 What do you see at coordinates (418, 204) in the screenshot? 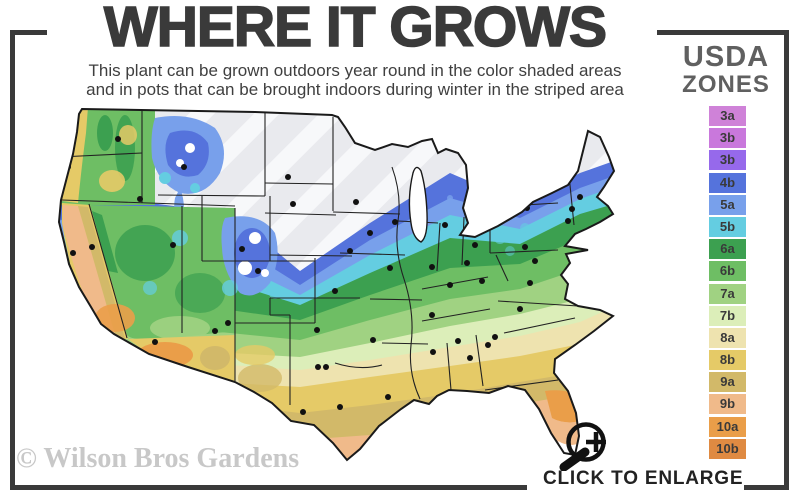
I see `lake-michigan` at bounding box center [418, 204].